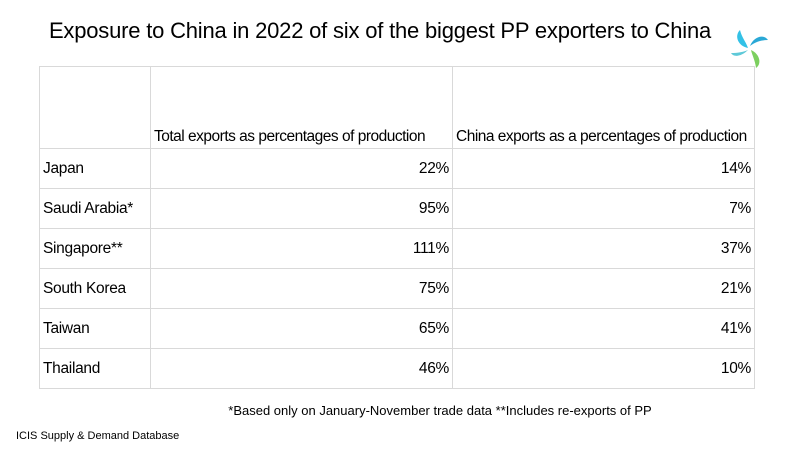  Describe the element at coordinates (301, 248) in the screenshot. I see `cell-total: 111%` at that location.